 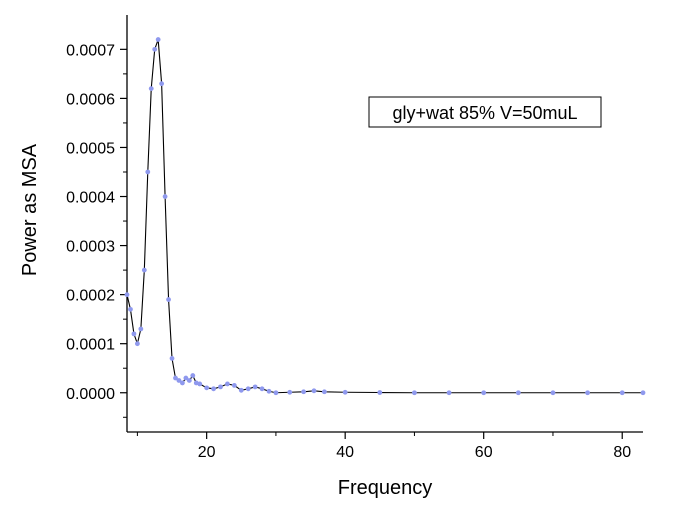 I want to click on annotation-box: gly+wat 85% V=50muL, so click(x=485, y=112).